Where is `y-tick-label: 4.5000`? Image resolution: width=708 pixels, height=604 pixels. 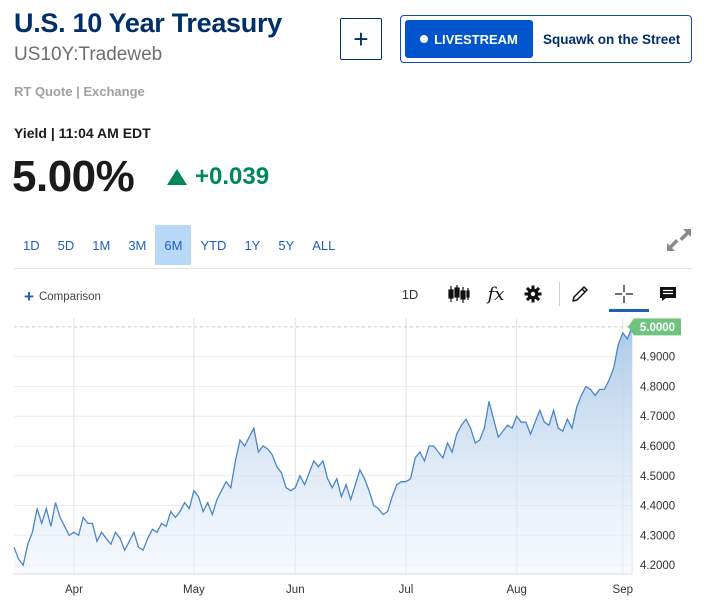 y-tick-label: 4.5000 is located at coordinates (657, 477).